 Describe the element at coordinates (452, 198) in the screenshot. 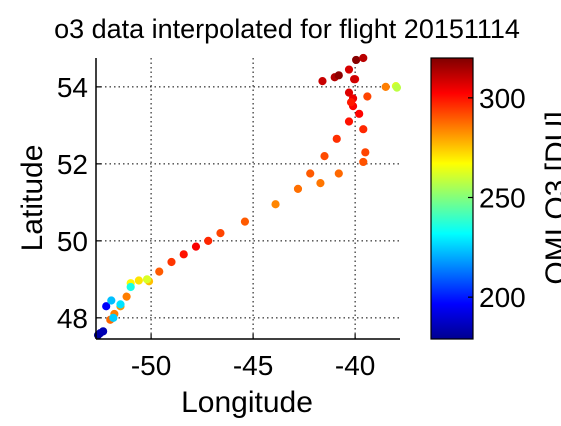

I see `colorbar-gradient` at that location.